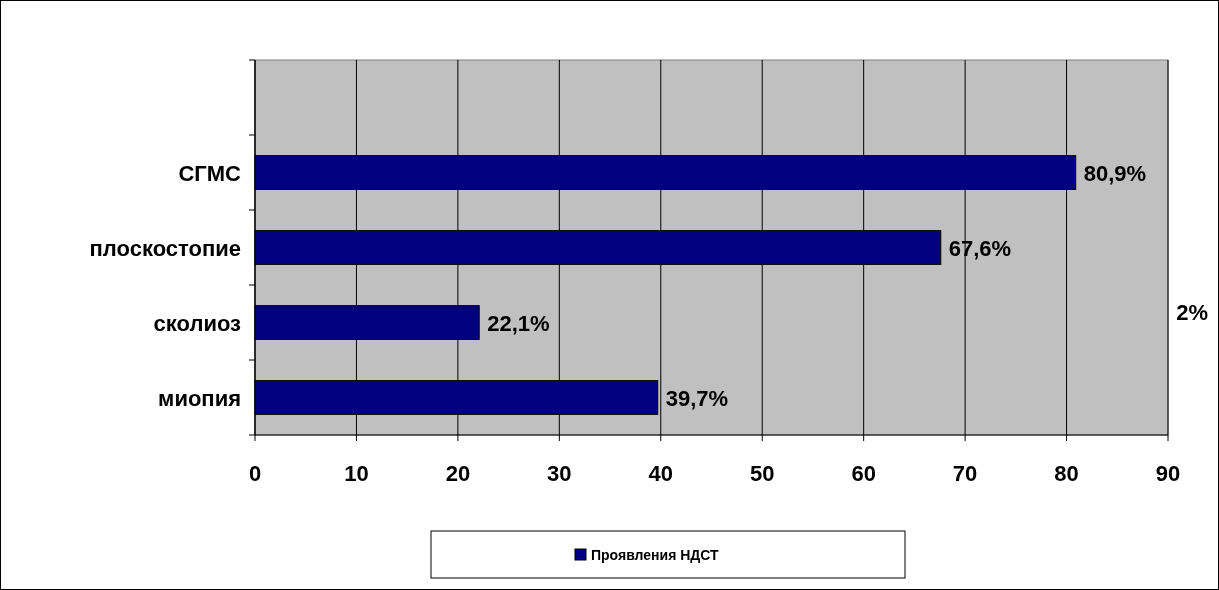 This screenshot has height=590, width=1219. What do you see at coordinates (210, 173) in the screenshot?
I see `y-tick-label: СГМС` at bounding box center [210, 173].